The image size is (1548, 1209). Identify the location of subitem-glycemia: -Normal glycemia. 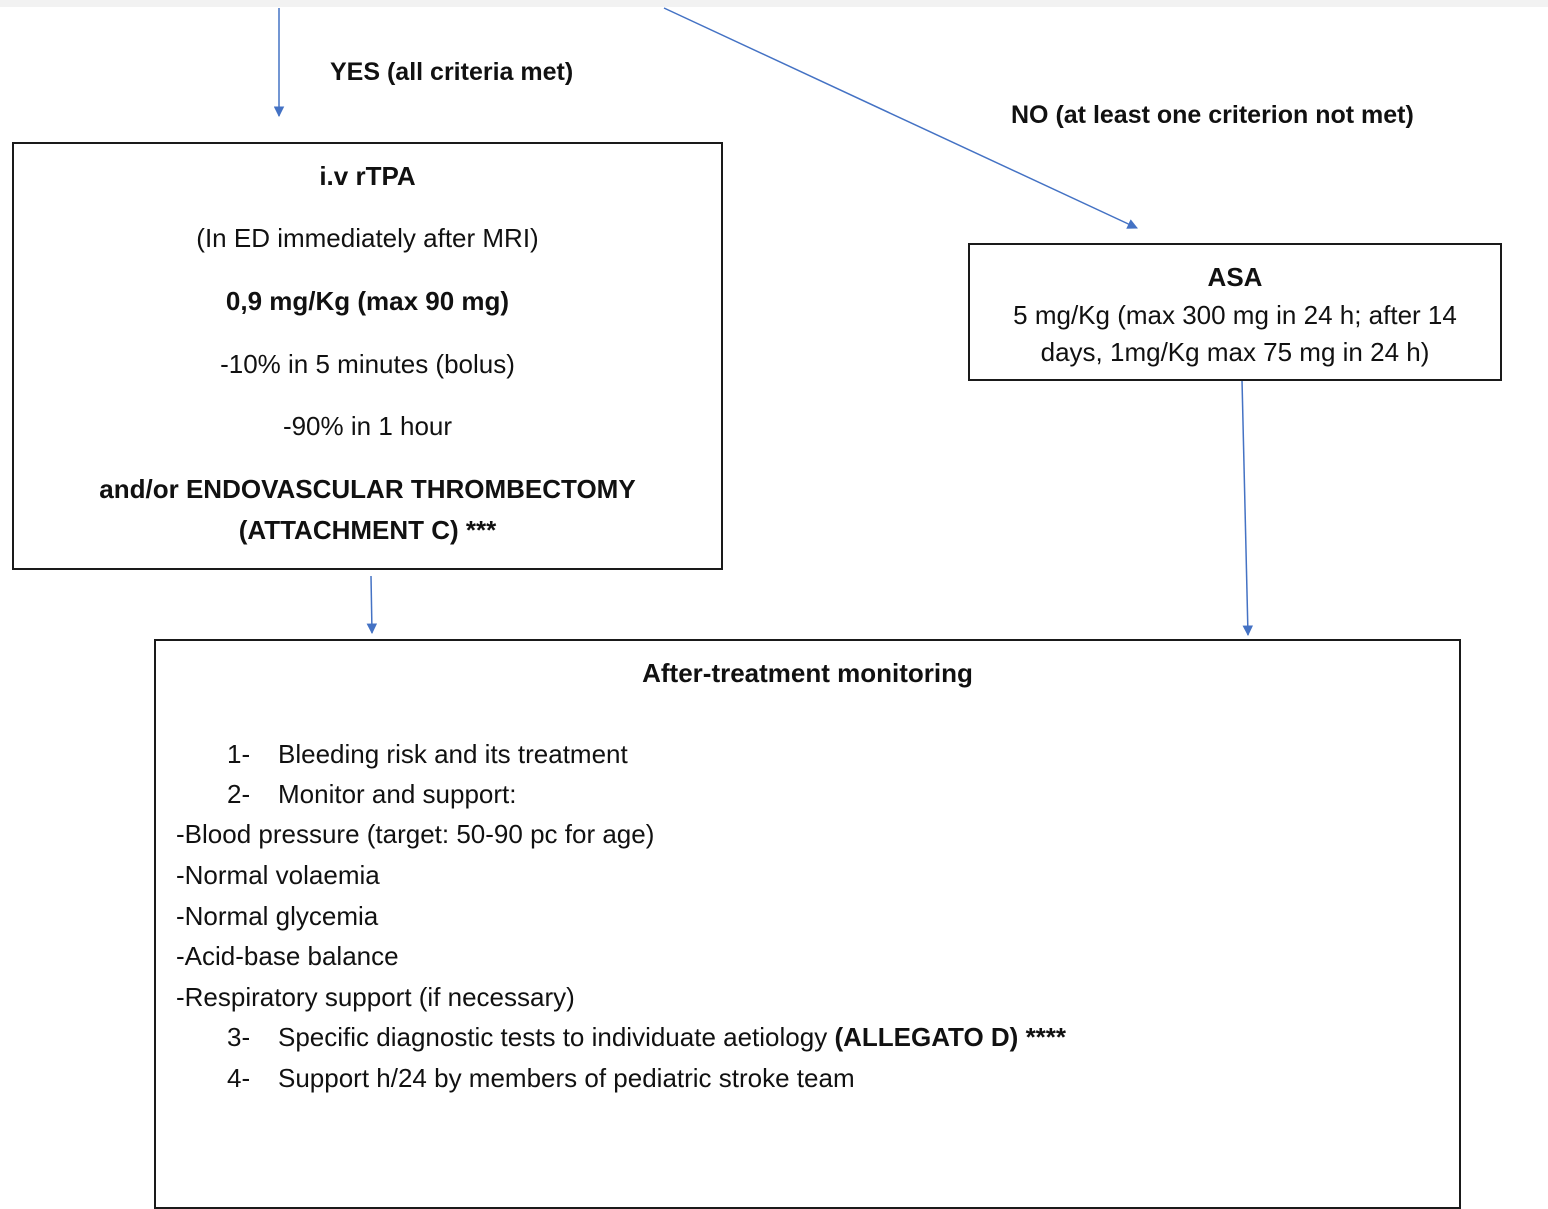
(277, 916).